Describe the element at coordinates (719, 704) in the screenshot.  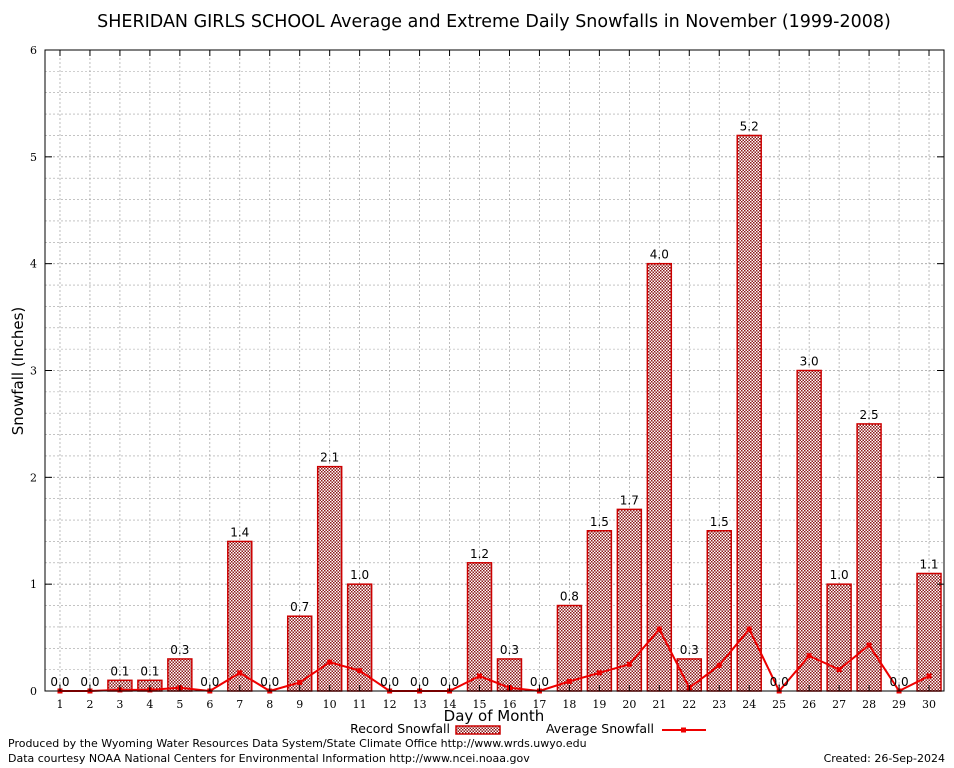
I see `x-tick-label: 23` at that location.